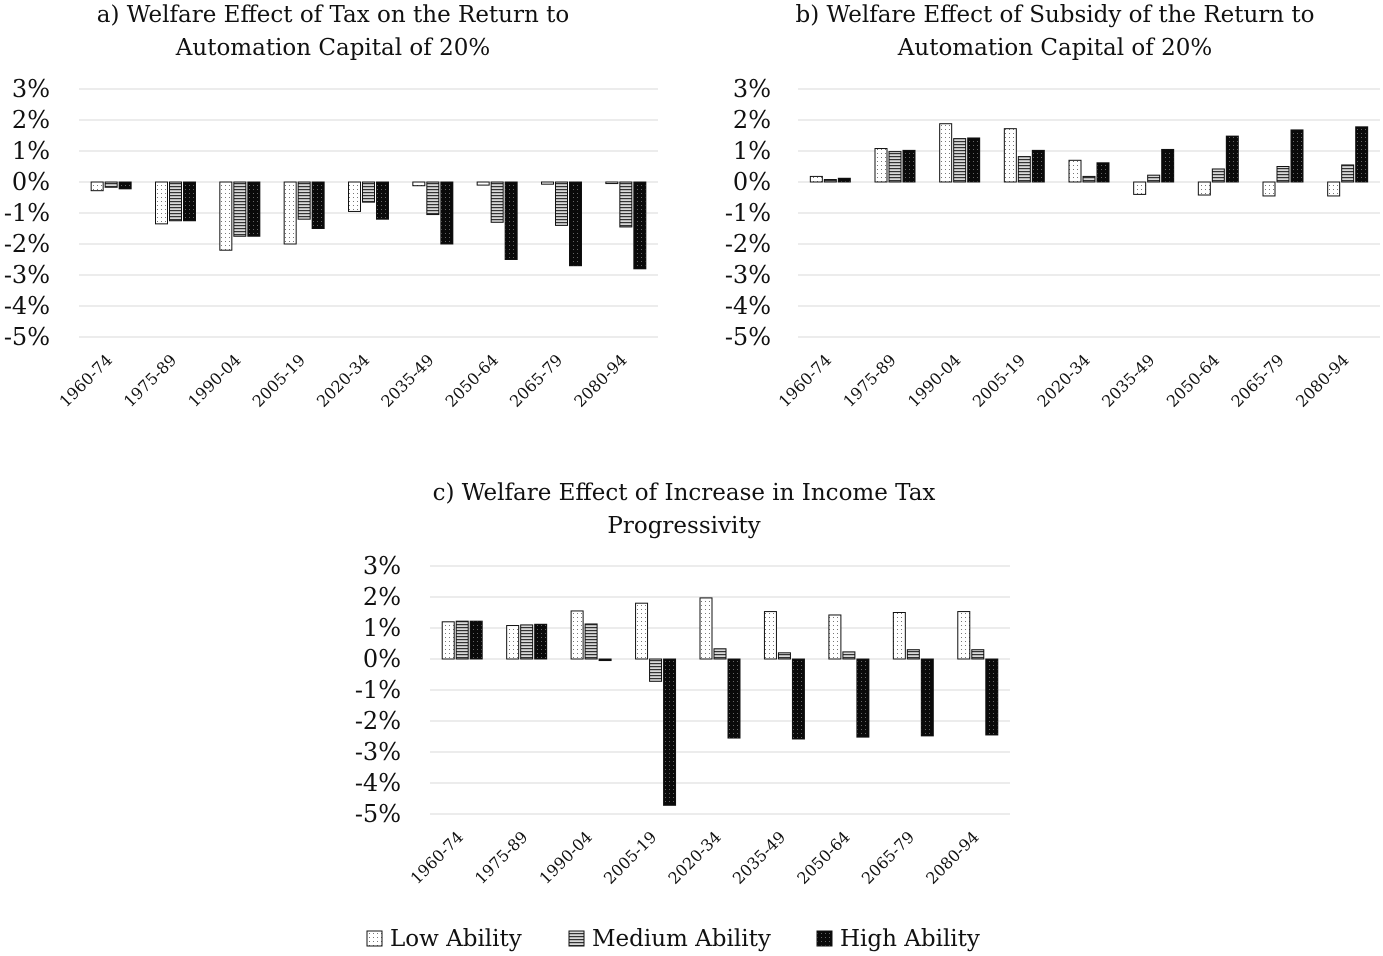  I want to click on chart-a-ytick-label: 2%, so click(31, 120).